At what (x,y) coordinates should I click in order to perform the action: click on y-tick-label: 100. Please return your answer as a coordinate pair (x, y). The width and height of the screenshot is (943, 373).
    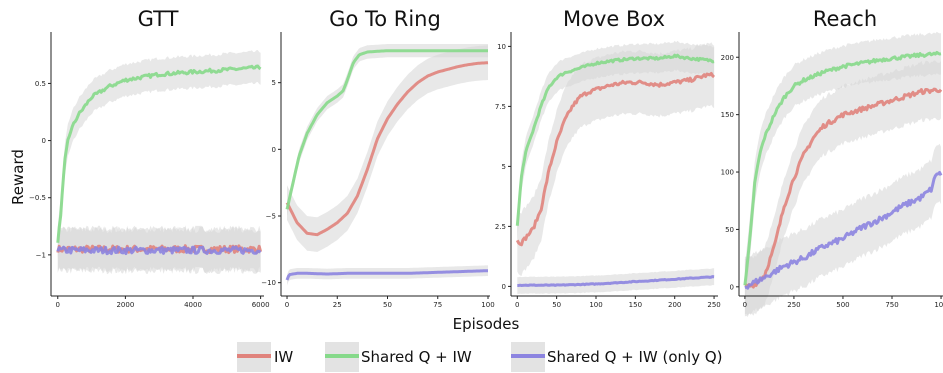
    Looking at the image, I should click on (727, 173).